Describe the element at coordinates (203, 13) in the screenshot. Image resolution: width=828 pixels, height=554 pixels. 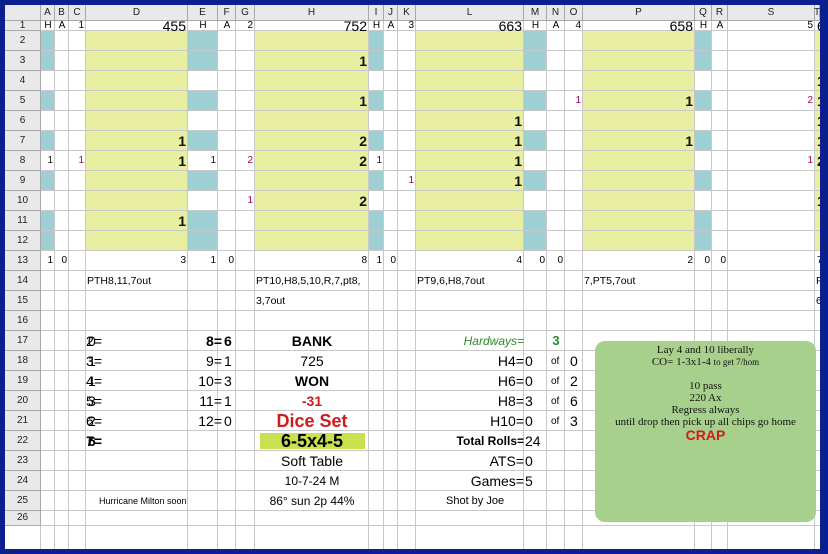
I see `column-header-e: E` at that location.